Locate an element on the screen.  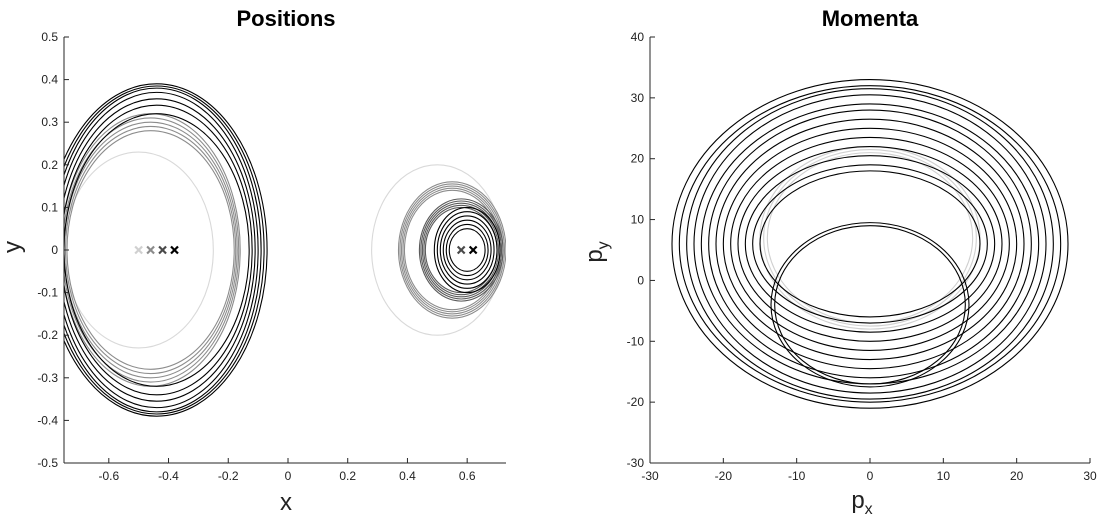
x-tick-label: -20 is located at coordinates (724, 476).